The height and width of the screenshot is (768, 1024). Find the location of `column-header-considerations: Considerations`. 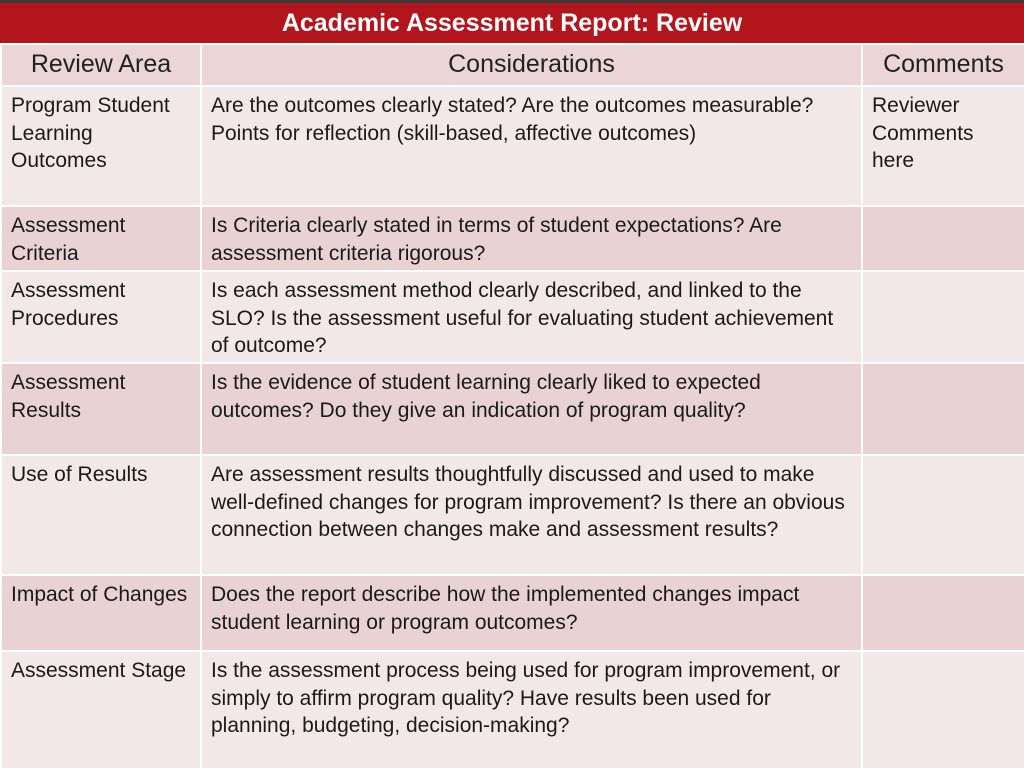

column-header-considerations: Considerations is located at coordinates (531, 65).